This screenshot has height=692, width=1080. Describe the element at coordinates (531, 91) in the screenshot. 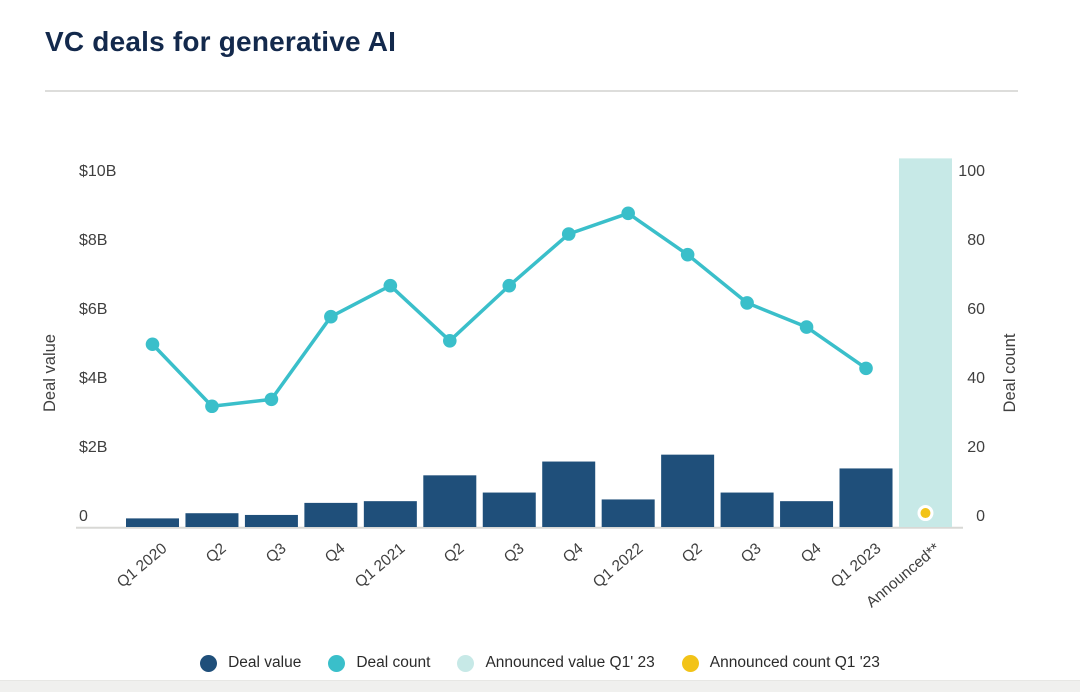

I see `title-divider` at that location.